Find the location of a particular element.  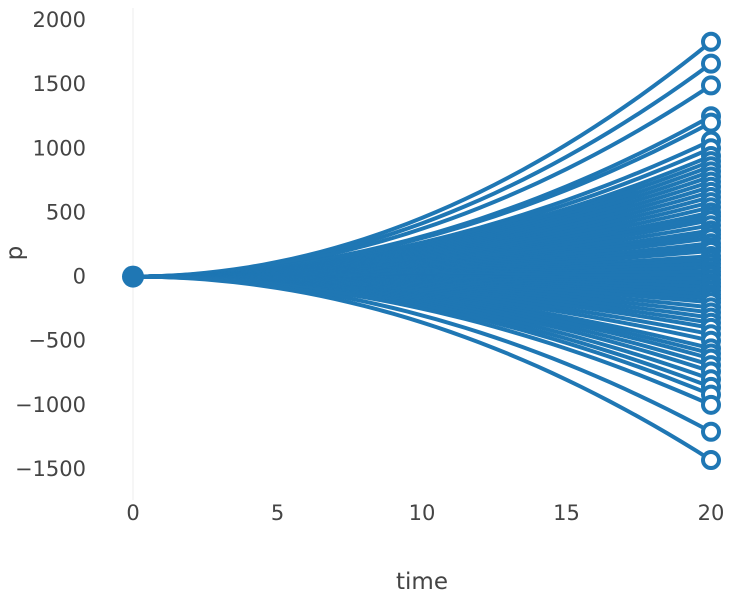

y-tick-labels: −1500 −1000 −500 0 500 1000 1500 2000 is located at coordinates (50, 244).